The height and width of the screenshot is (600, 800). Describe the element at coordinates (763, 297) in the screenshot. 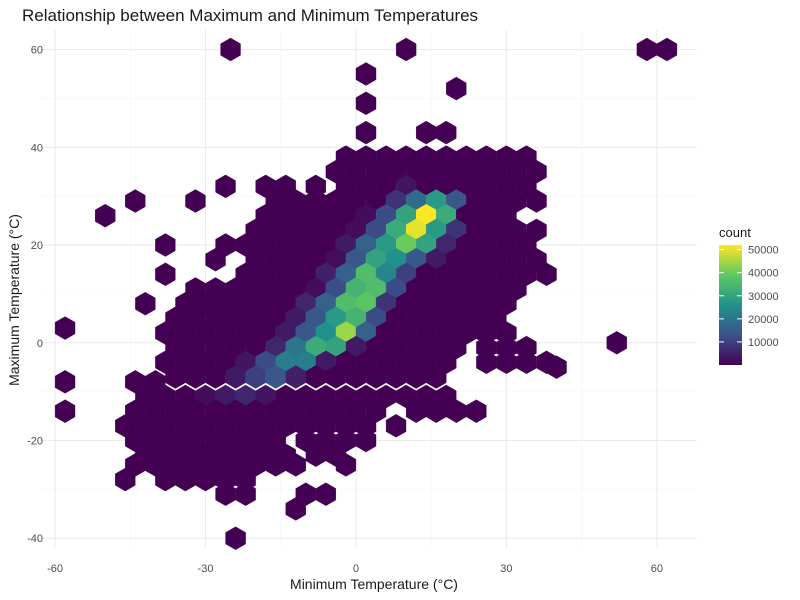

I see `legend-tick-label: 30000` at that location.